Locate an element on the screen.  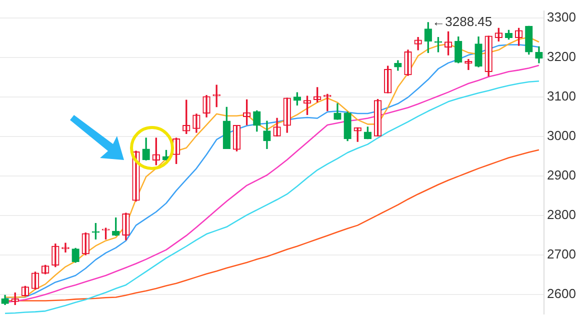
y-tick-label: 2900 is located at coordinates (561, 175).